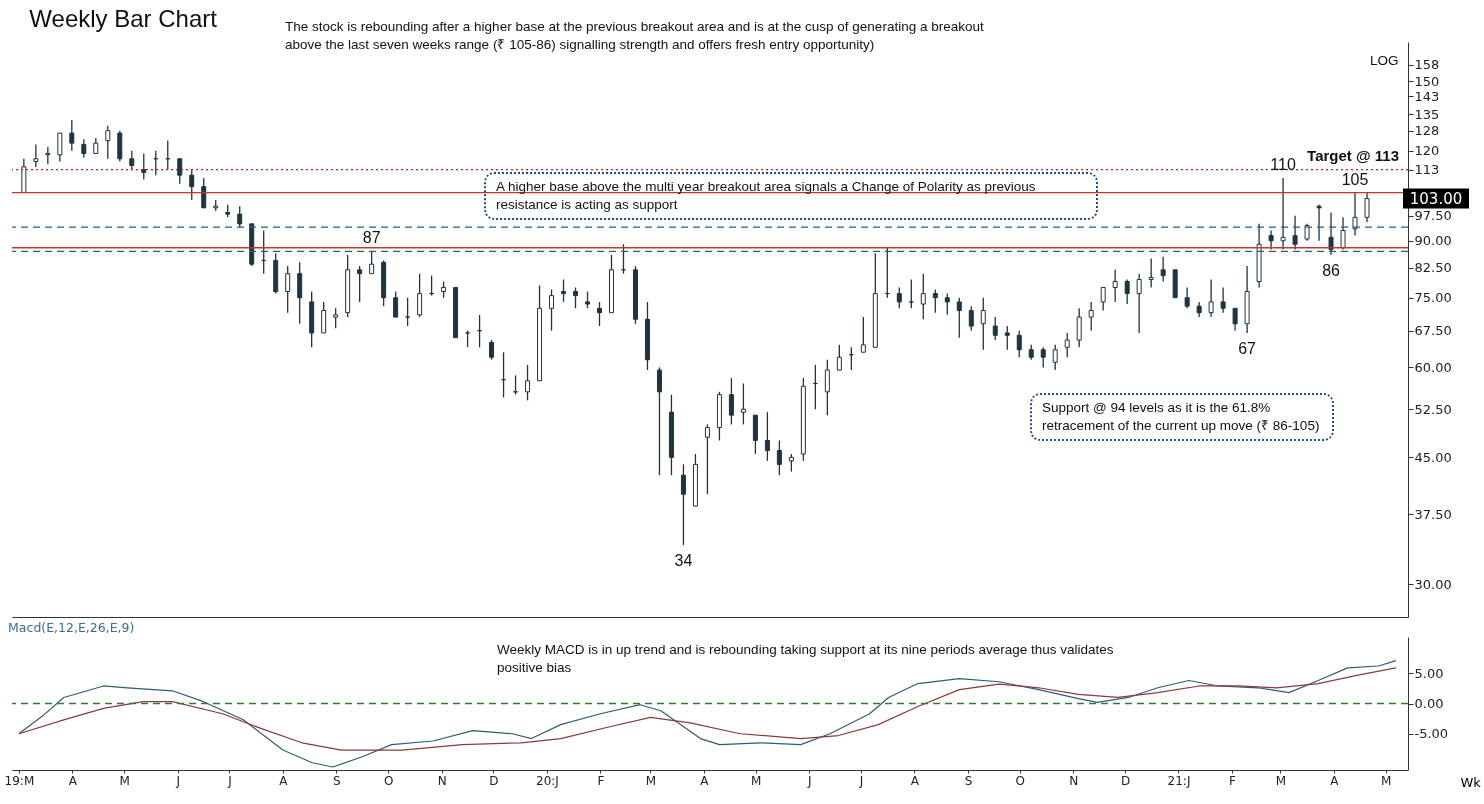  Describe the element at coordinates (1427, 65) in the screenshot. I see `y-tick-label: 158` at that location.